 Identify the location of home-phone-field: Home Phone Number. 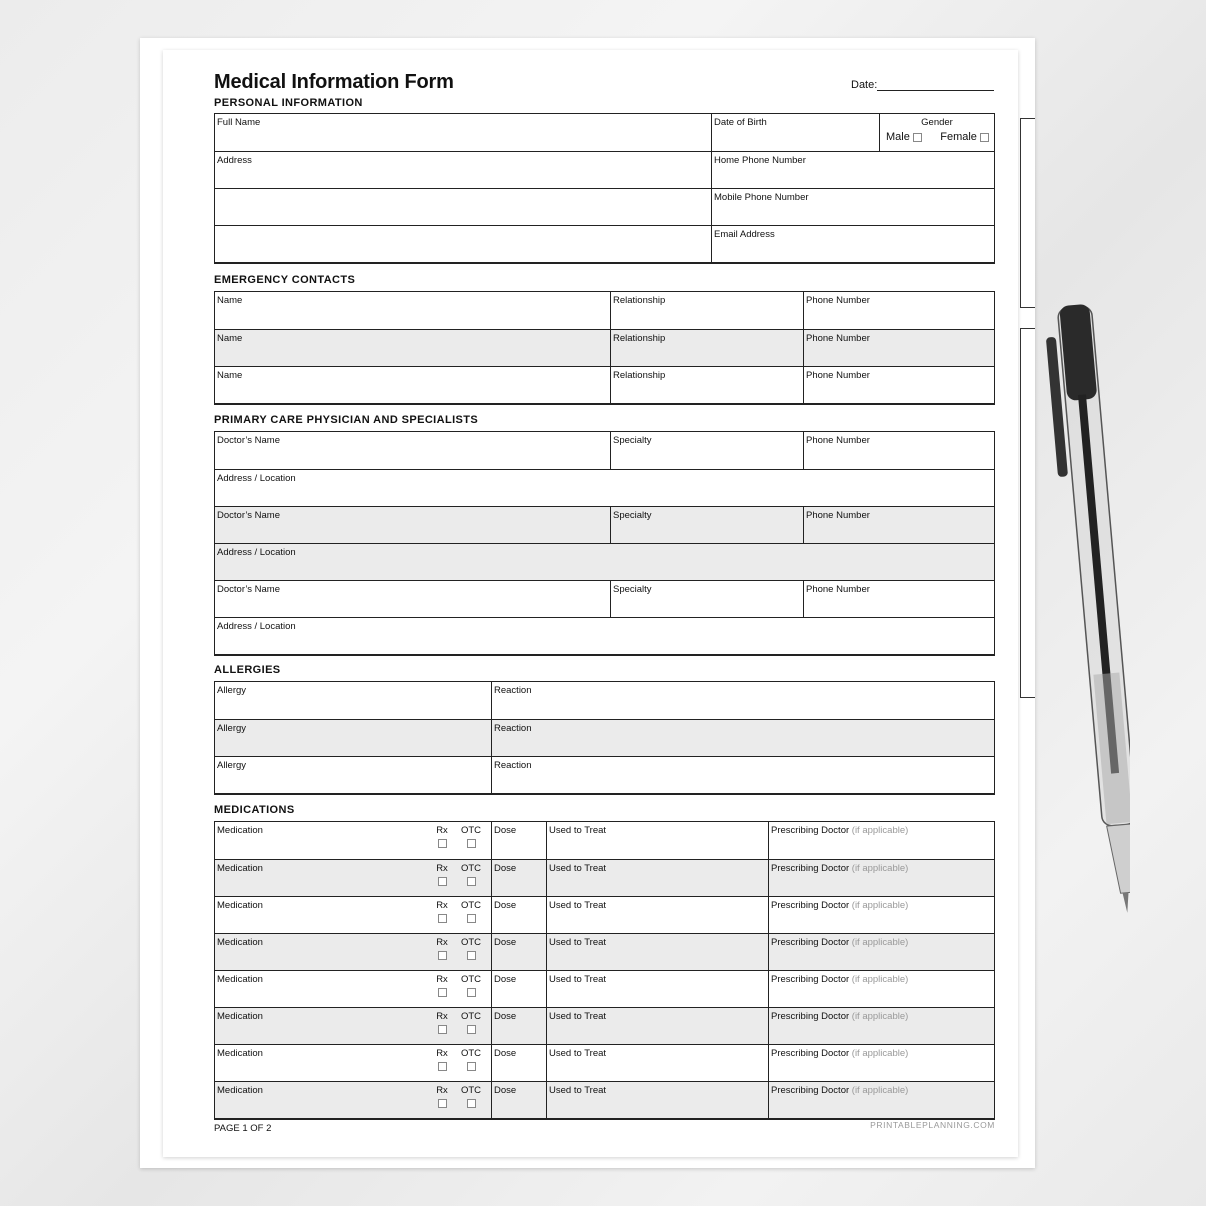
(852, 170).